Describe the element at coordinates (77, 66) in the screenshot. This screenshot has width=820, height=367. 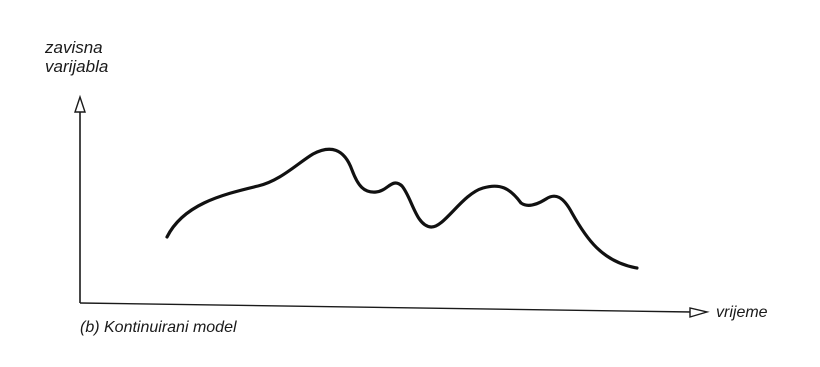
I see `y-axis-label-line-2: varijabla` at that location.